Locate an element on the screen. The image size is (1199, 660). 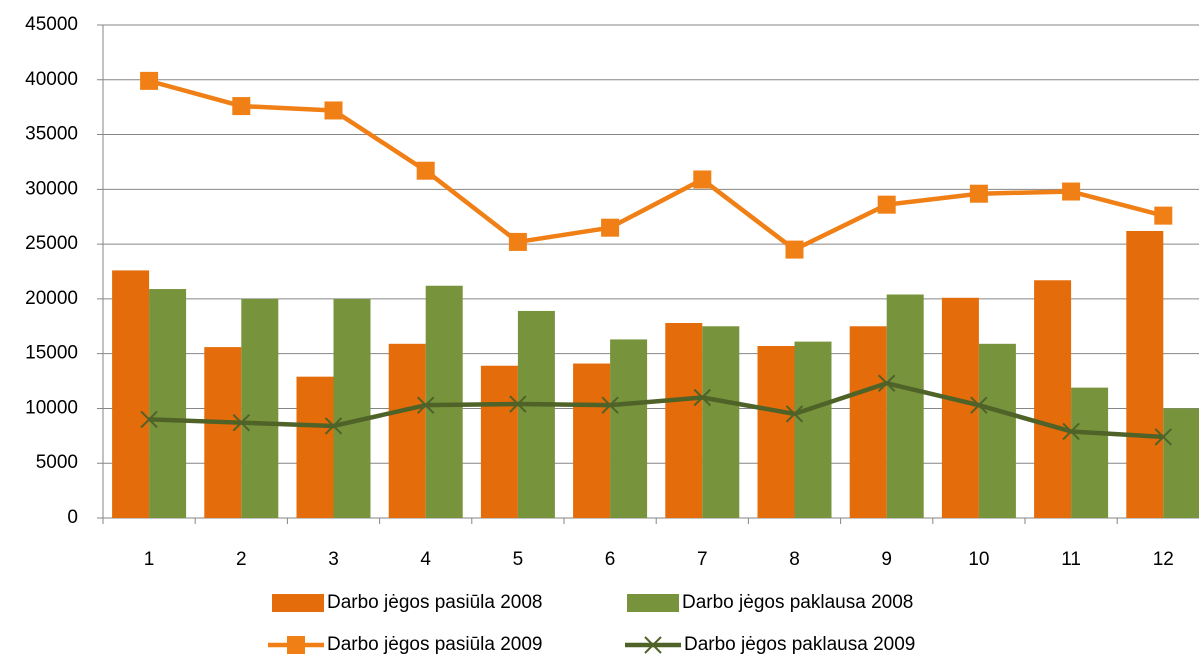
x-tick-label: 3 is located at coordinates (333, 559).